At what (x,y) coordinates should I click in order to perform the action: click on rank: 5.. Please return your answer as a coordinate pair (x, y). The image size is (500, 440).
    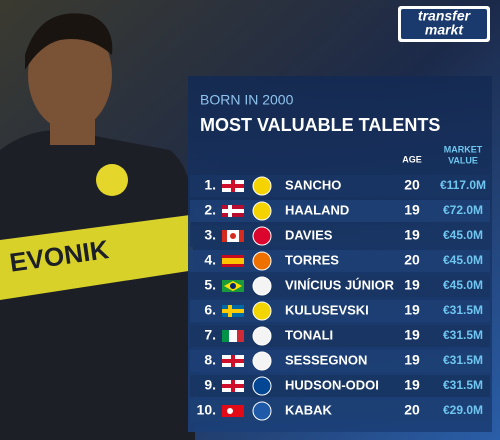
    Looking at the image, I should click on (210, 285).